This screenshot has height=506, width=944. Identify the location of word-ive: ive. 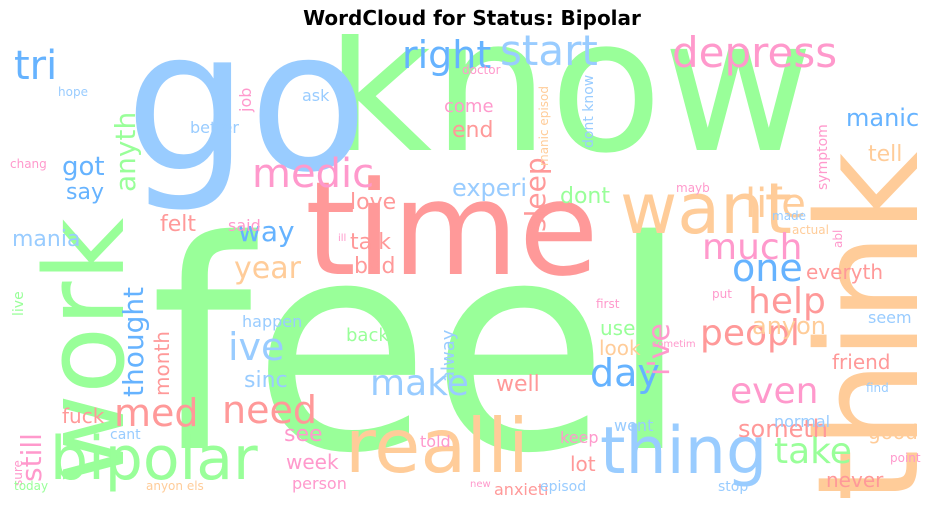
(256, 347).